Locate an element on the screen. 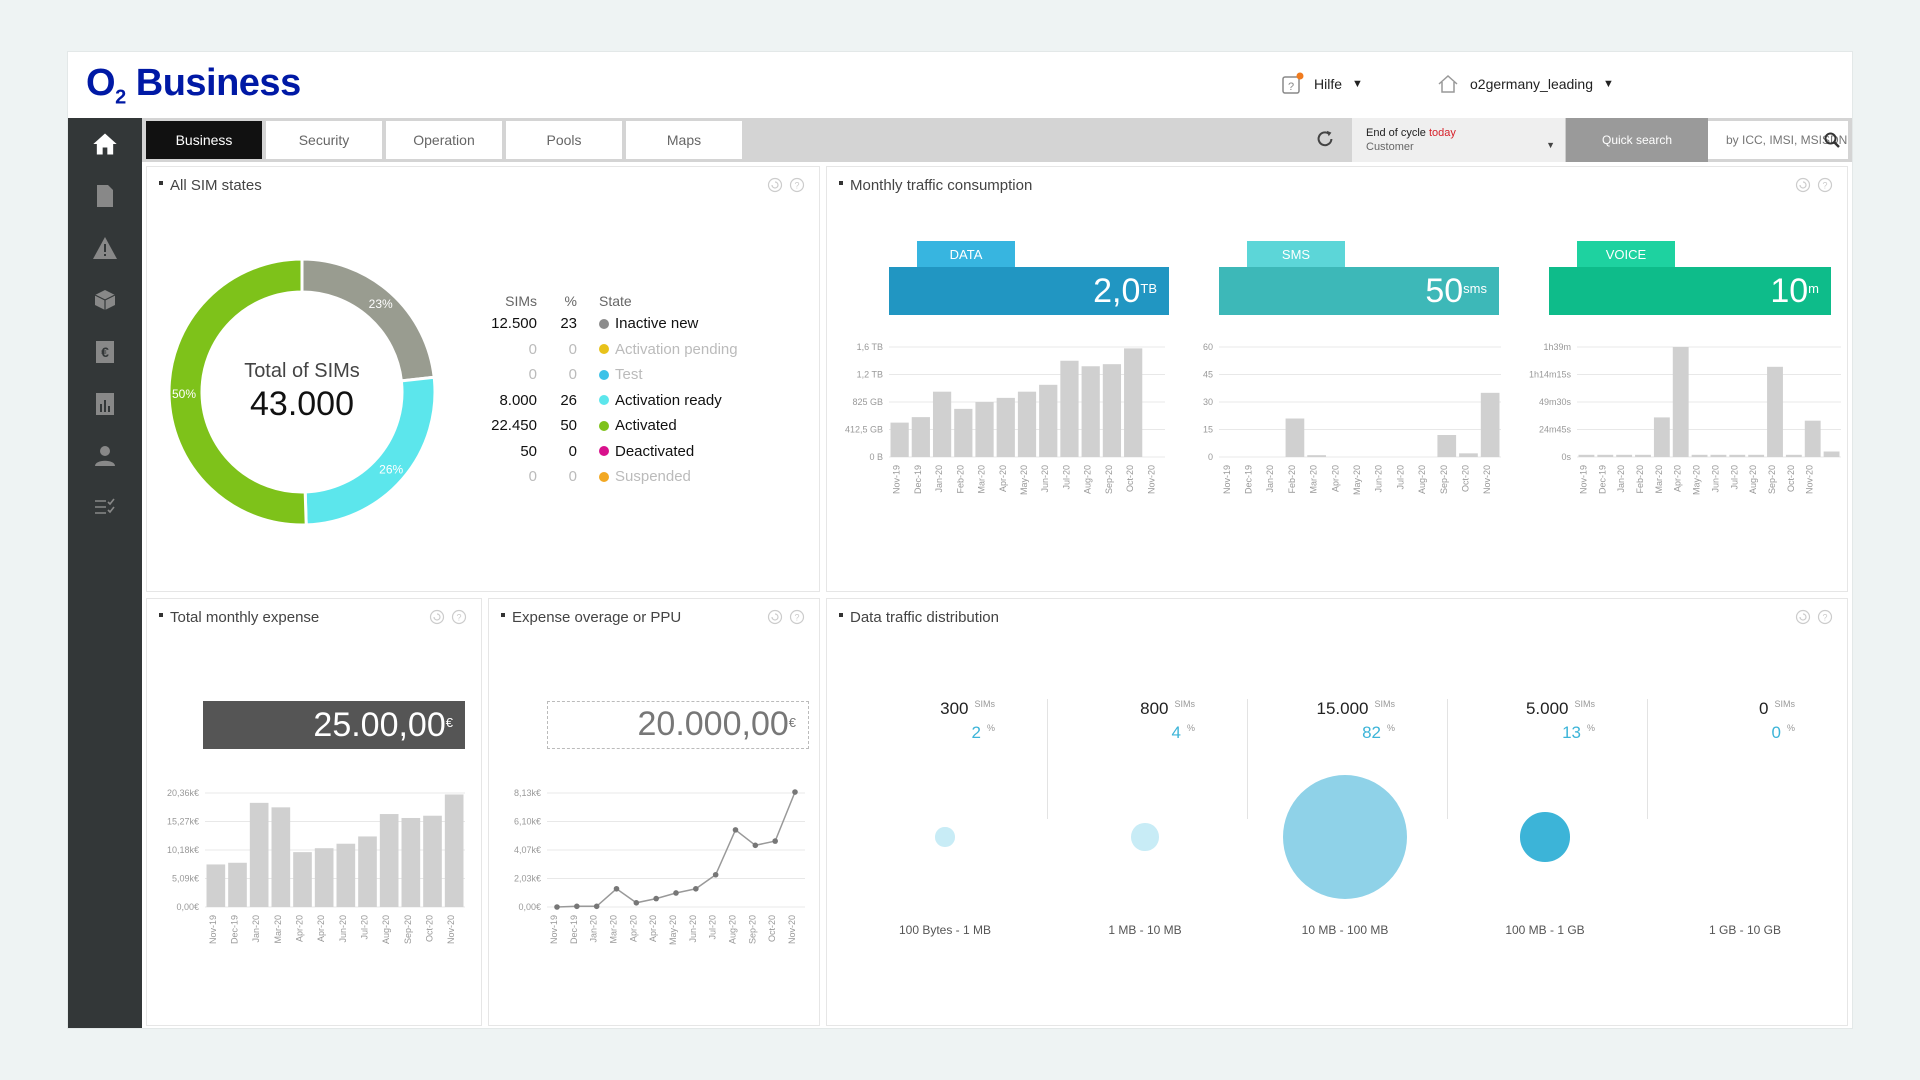  y-tick-label: 5,09k€ is located at coordinates (185, 879).